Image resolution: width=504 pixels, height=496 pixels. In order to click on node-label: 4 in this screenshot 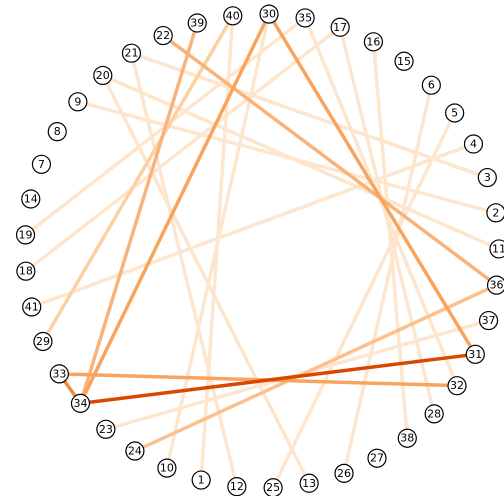, I will do `click(473, 144)`.